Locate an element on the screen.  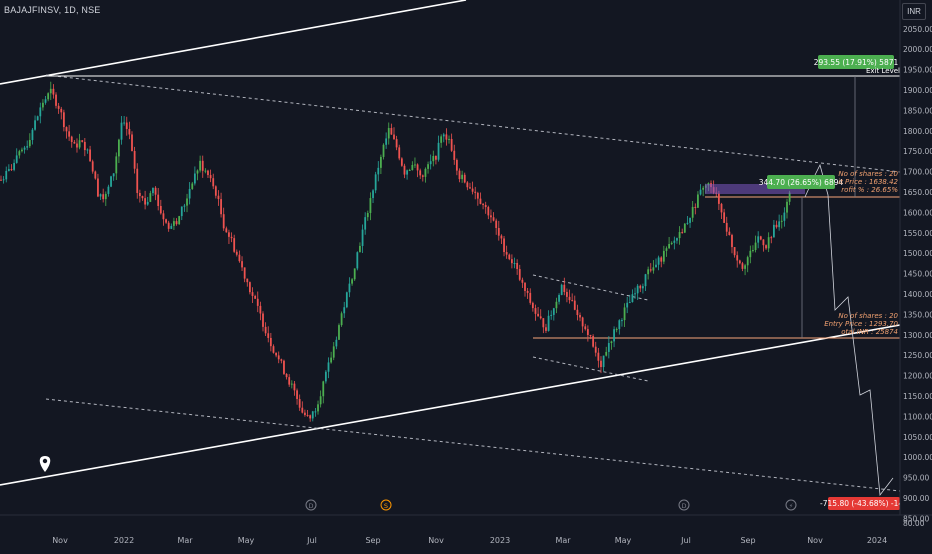
price-tick-label: 1100.00 is located at coordinates (917, 416).